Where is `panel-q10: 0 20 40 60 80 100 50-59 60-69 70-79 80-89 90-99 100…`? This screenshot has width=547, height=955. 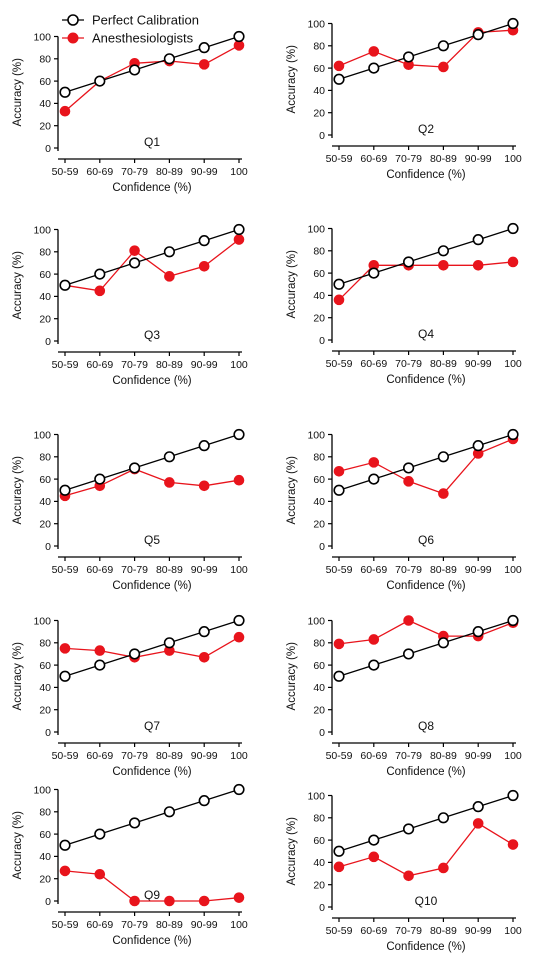
panel-q10: 0 20 40 60 80 100 50-59 60-69 70-79 80-89 90-99 100… is located at coordinates (404, 871).